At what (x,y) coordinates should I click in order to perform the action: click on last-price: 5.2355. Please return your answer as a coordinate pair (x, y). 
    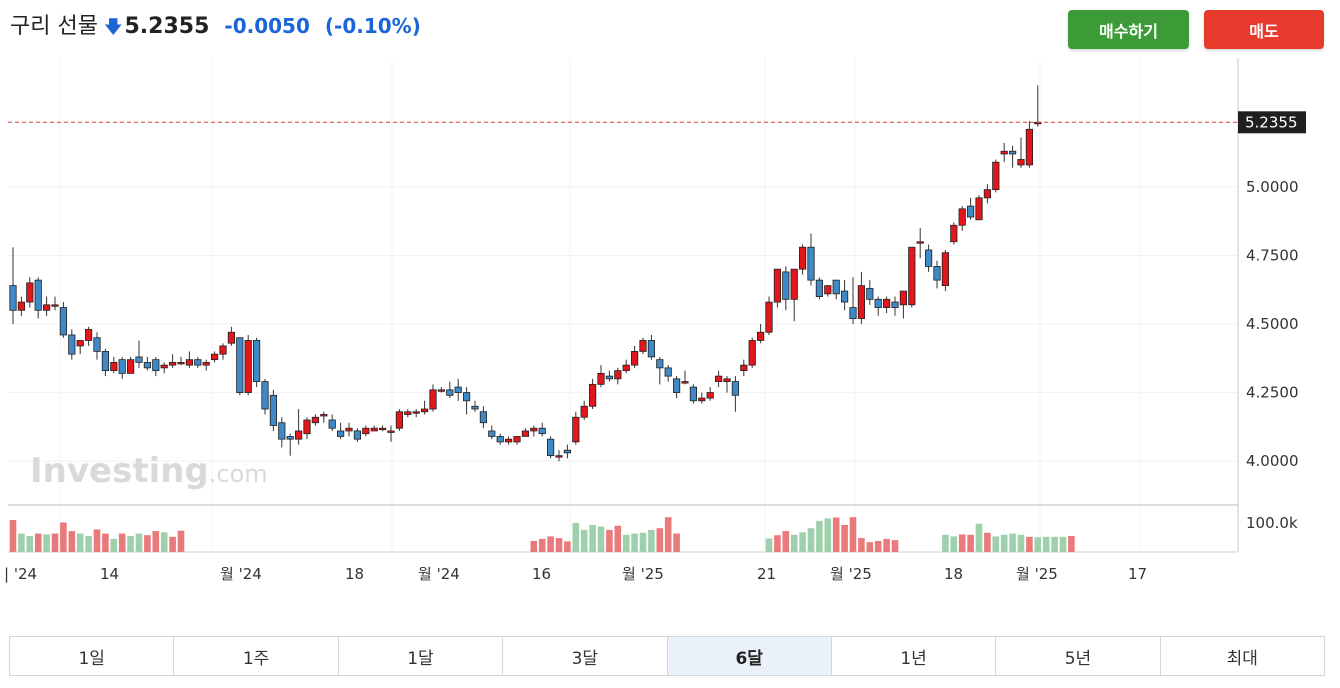
    Looking at the image, I should click on (167, 26).